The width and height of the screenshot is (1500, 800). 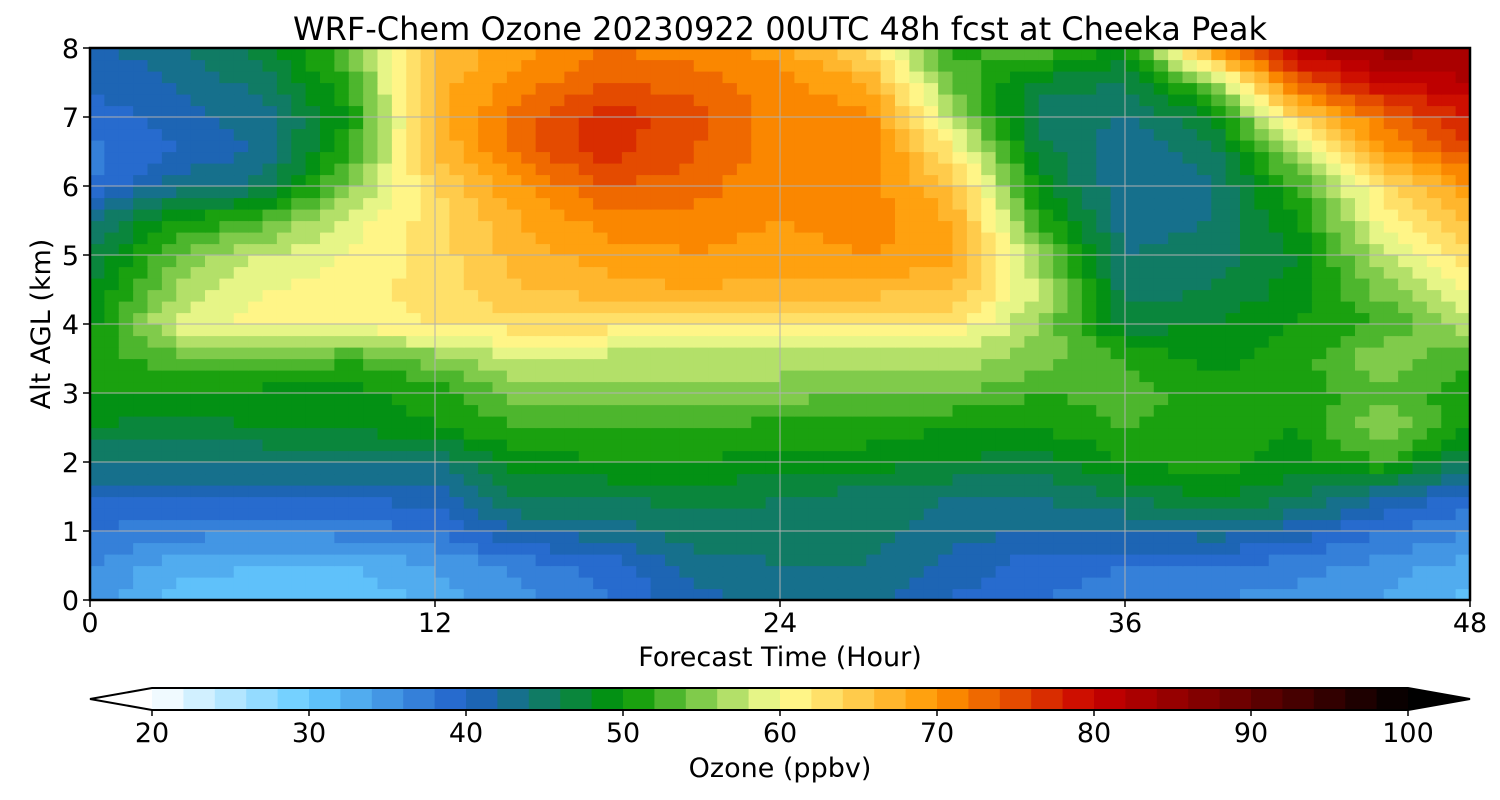 What do you see at coordinates (1094, 733) in the screenshot?
I see `colorbar-tick-label: 80` at bounding box center [1094, 733].